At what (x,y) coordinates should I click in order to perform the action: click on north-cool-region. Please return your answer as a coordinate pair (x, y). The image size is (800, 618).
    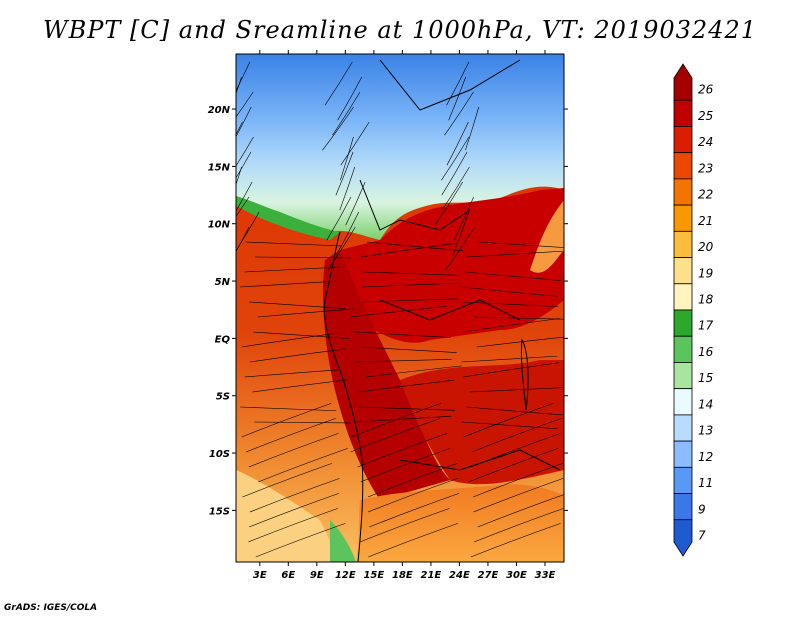
    Looking at the image, I should click on (400, 147).